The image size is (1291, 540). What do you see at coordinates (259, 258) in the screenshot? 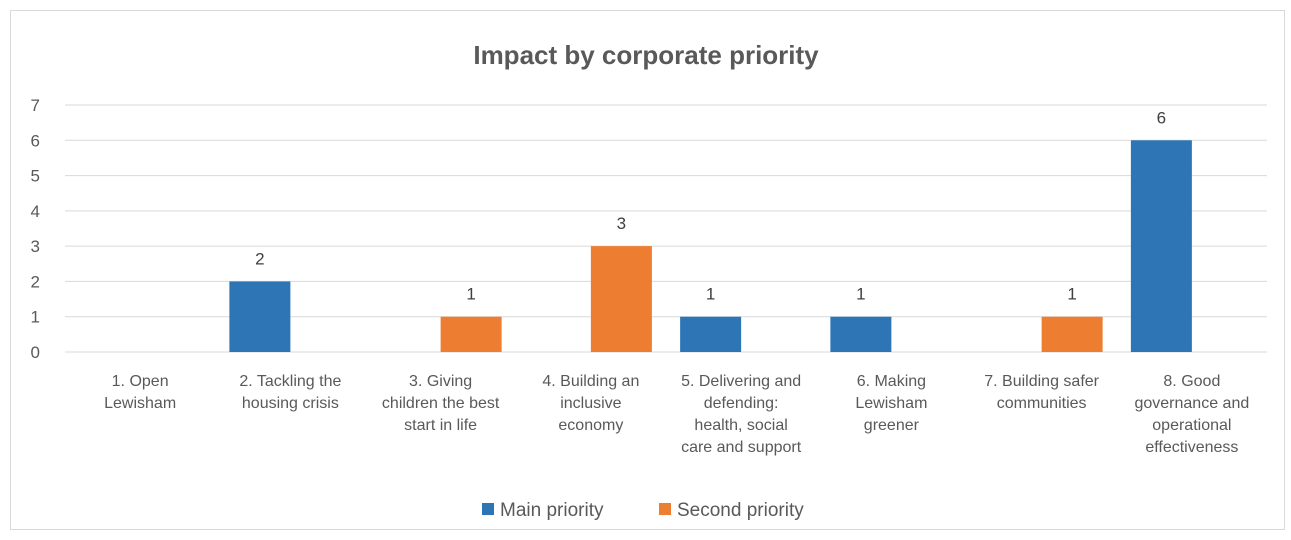
I see `data-label: 2` at bounding box center [259, 258].